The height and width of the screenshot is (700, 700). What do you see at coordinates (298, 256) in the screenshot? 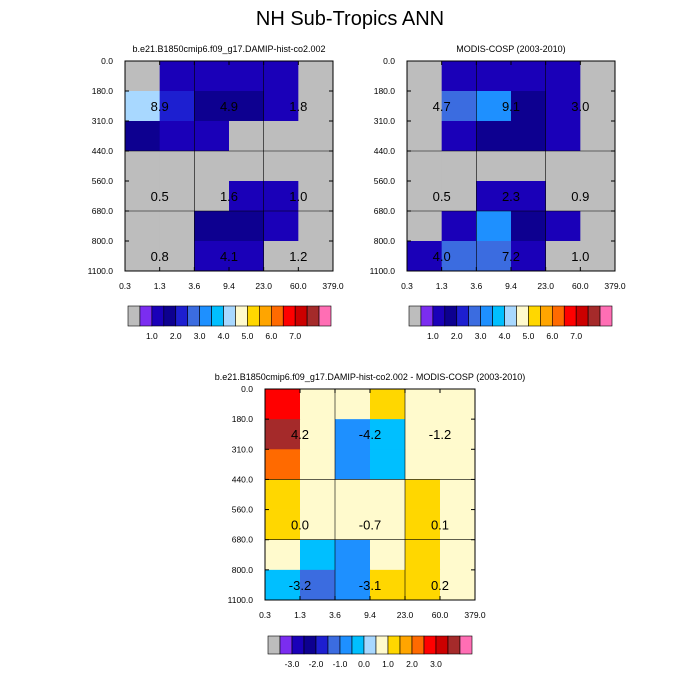
I see `data-label: 1.2` at bounding box center [298, 256].